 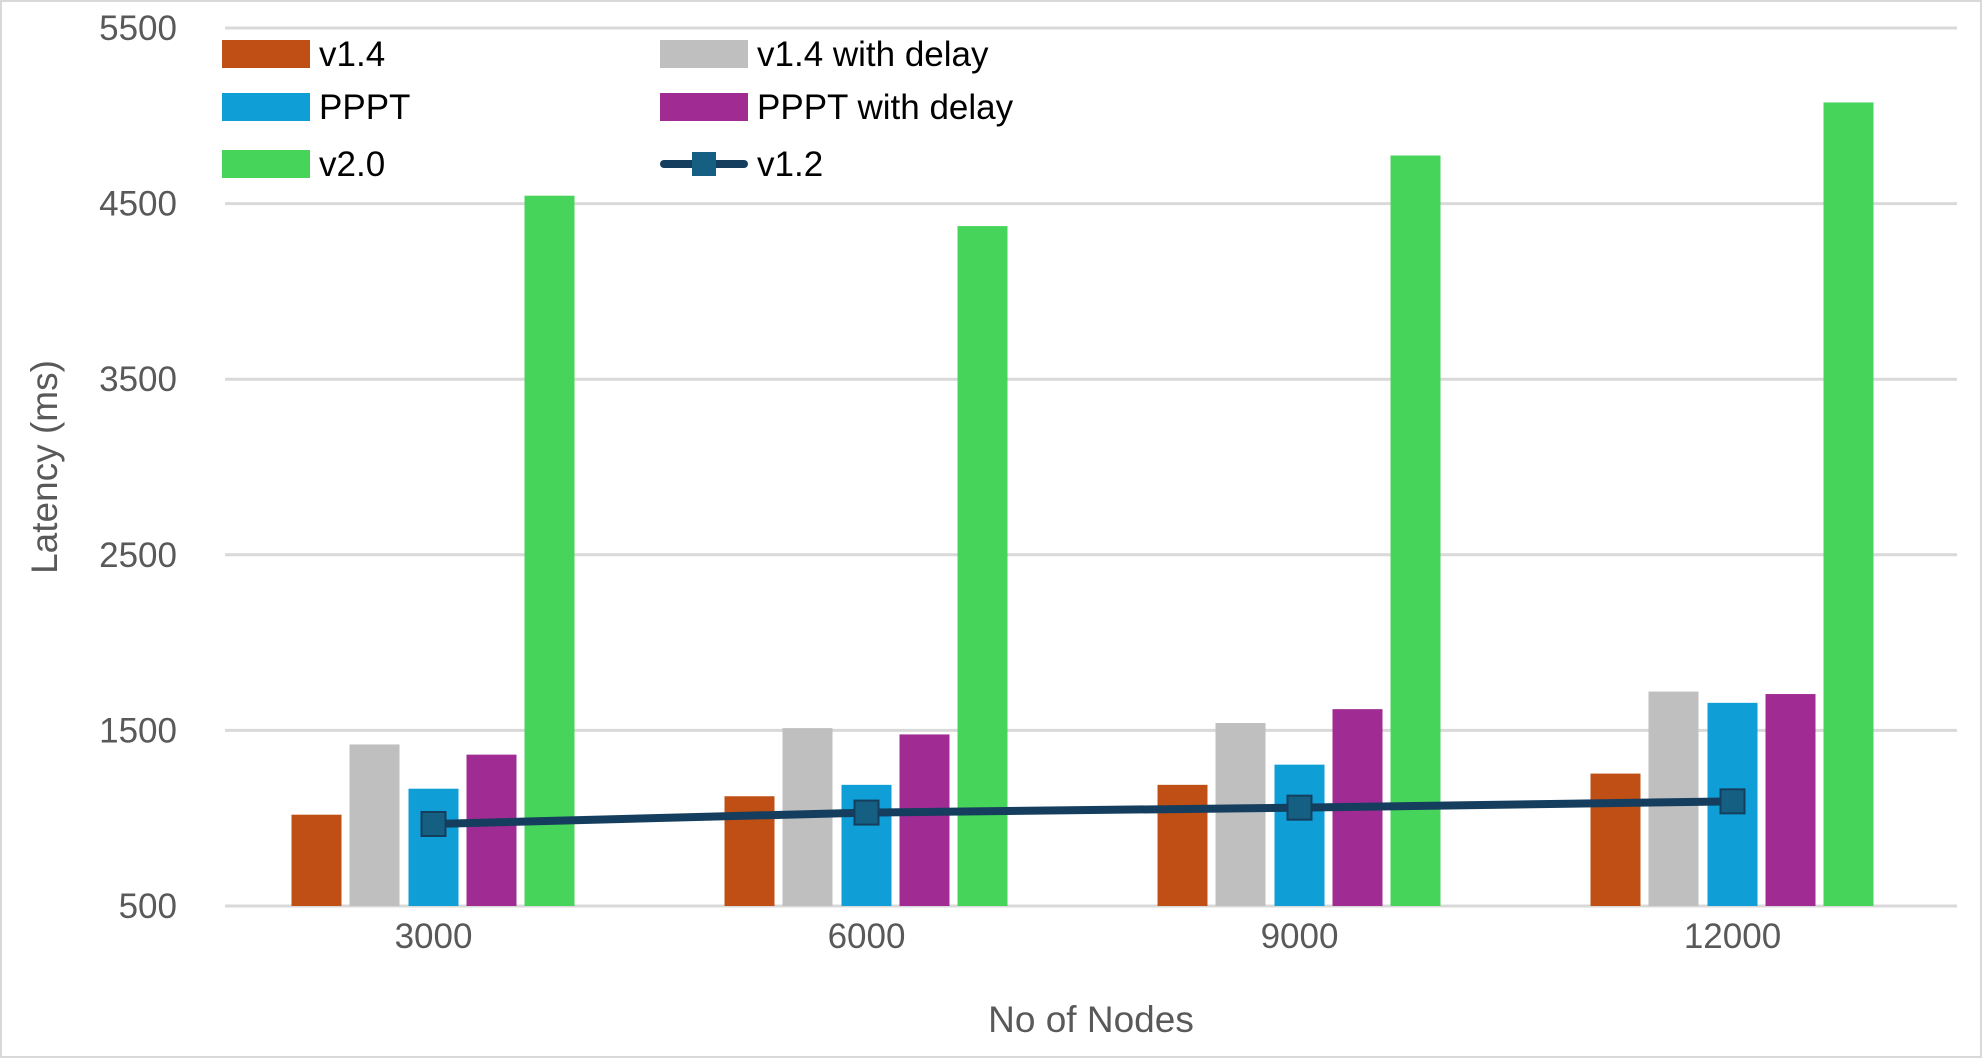 I want to click on y-tick-label: 1500, so click(x=138, y=730).